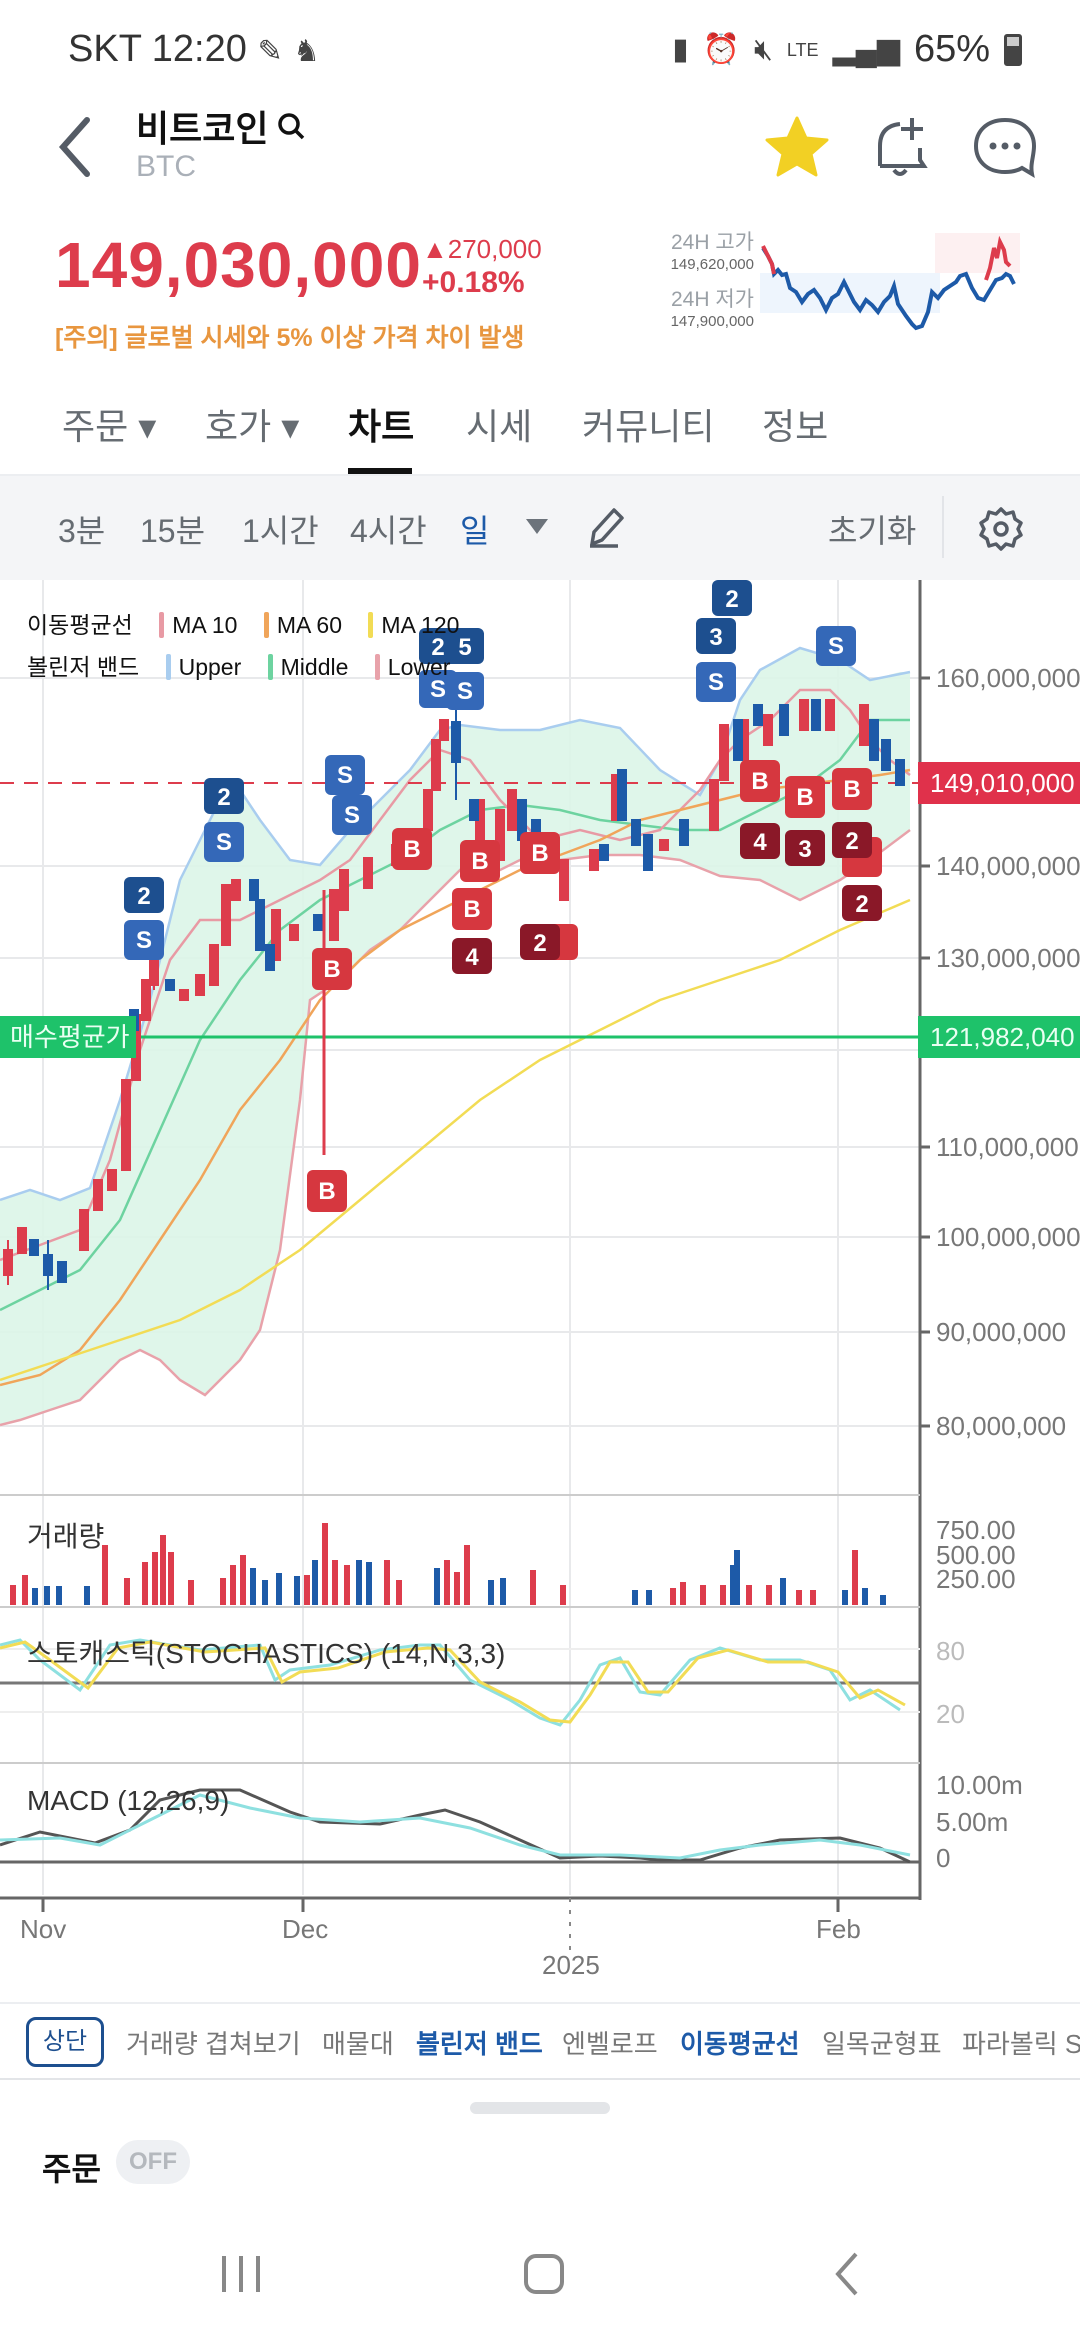 This screenshot has height=2340, width=1080. Describe the element at coordinates (976, 1555) in the screenshot. I see `volume-tick: 500.00` at that location.